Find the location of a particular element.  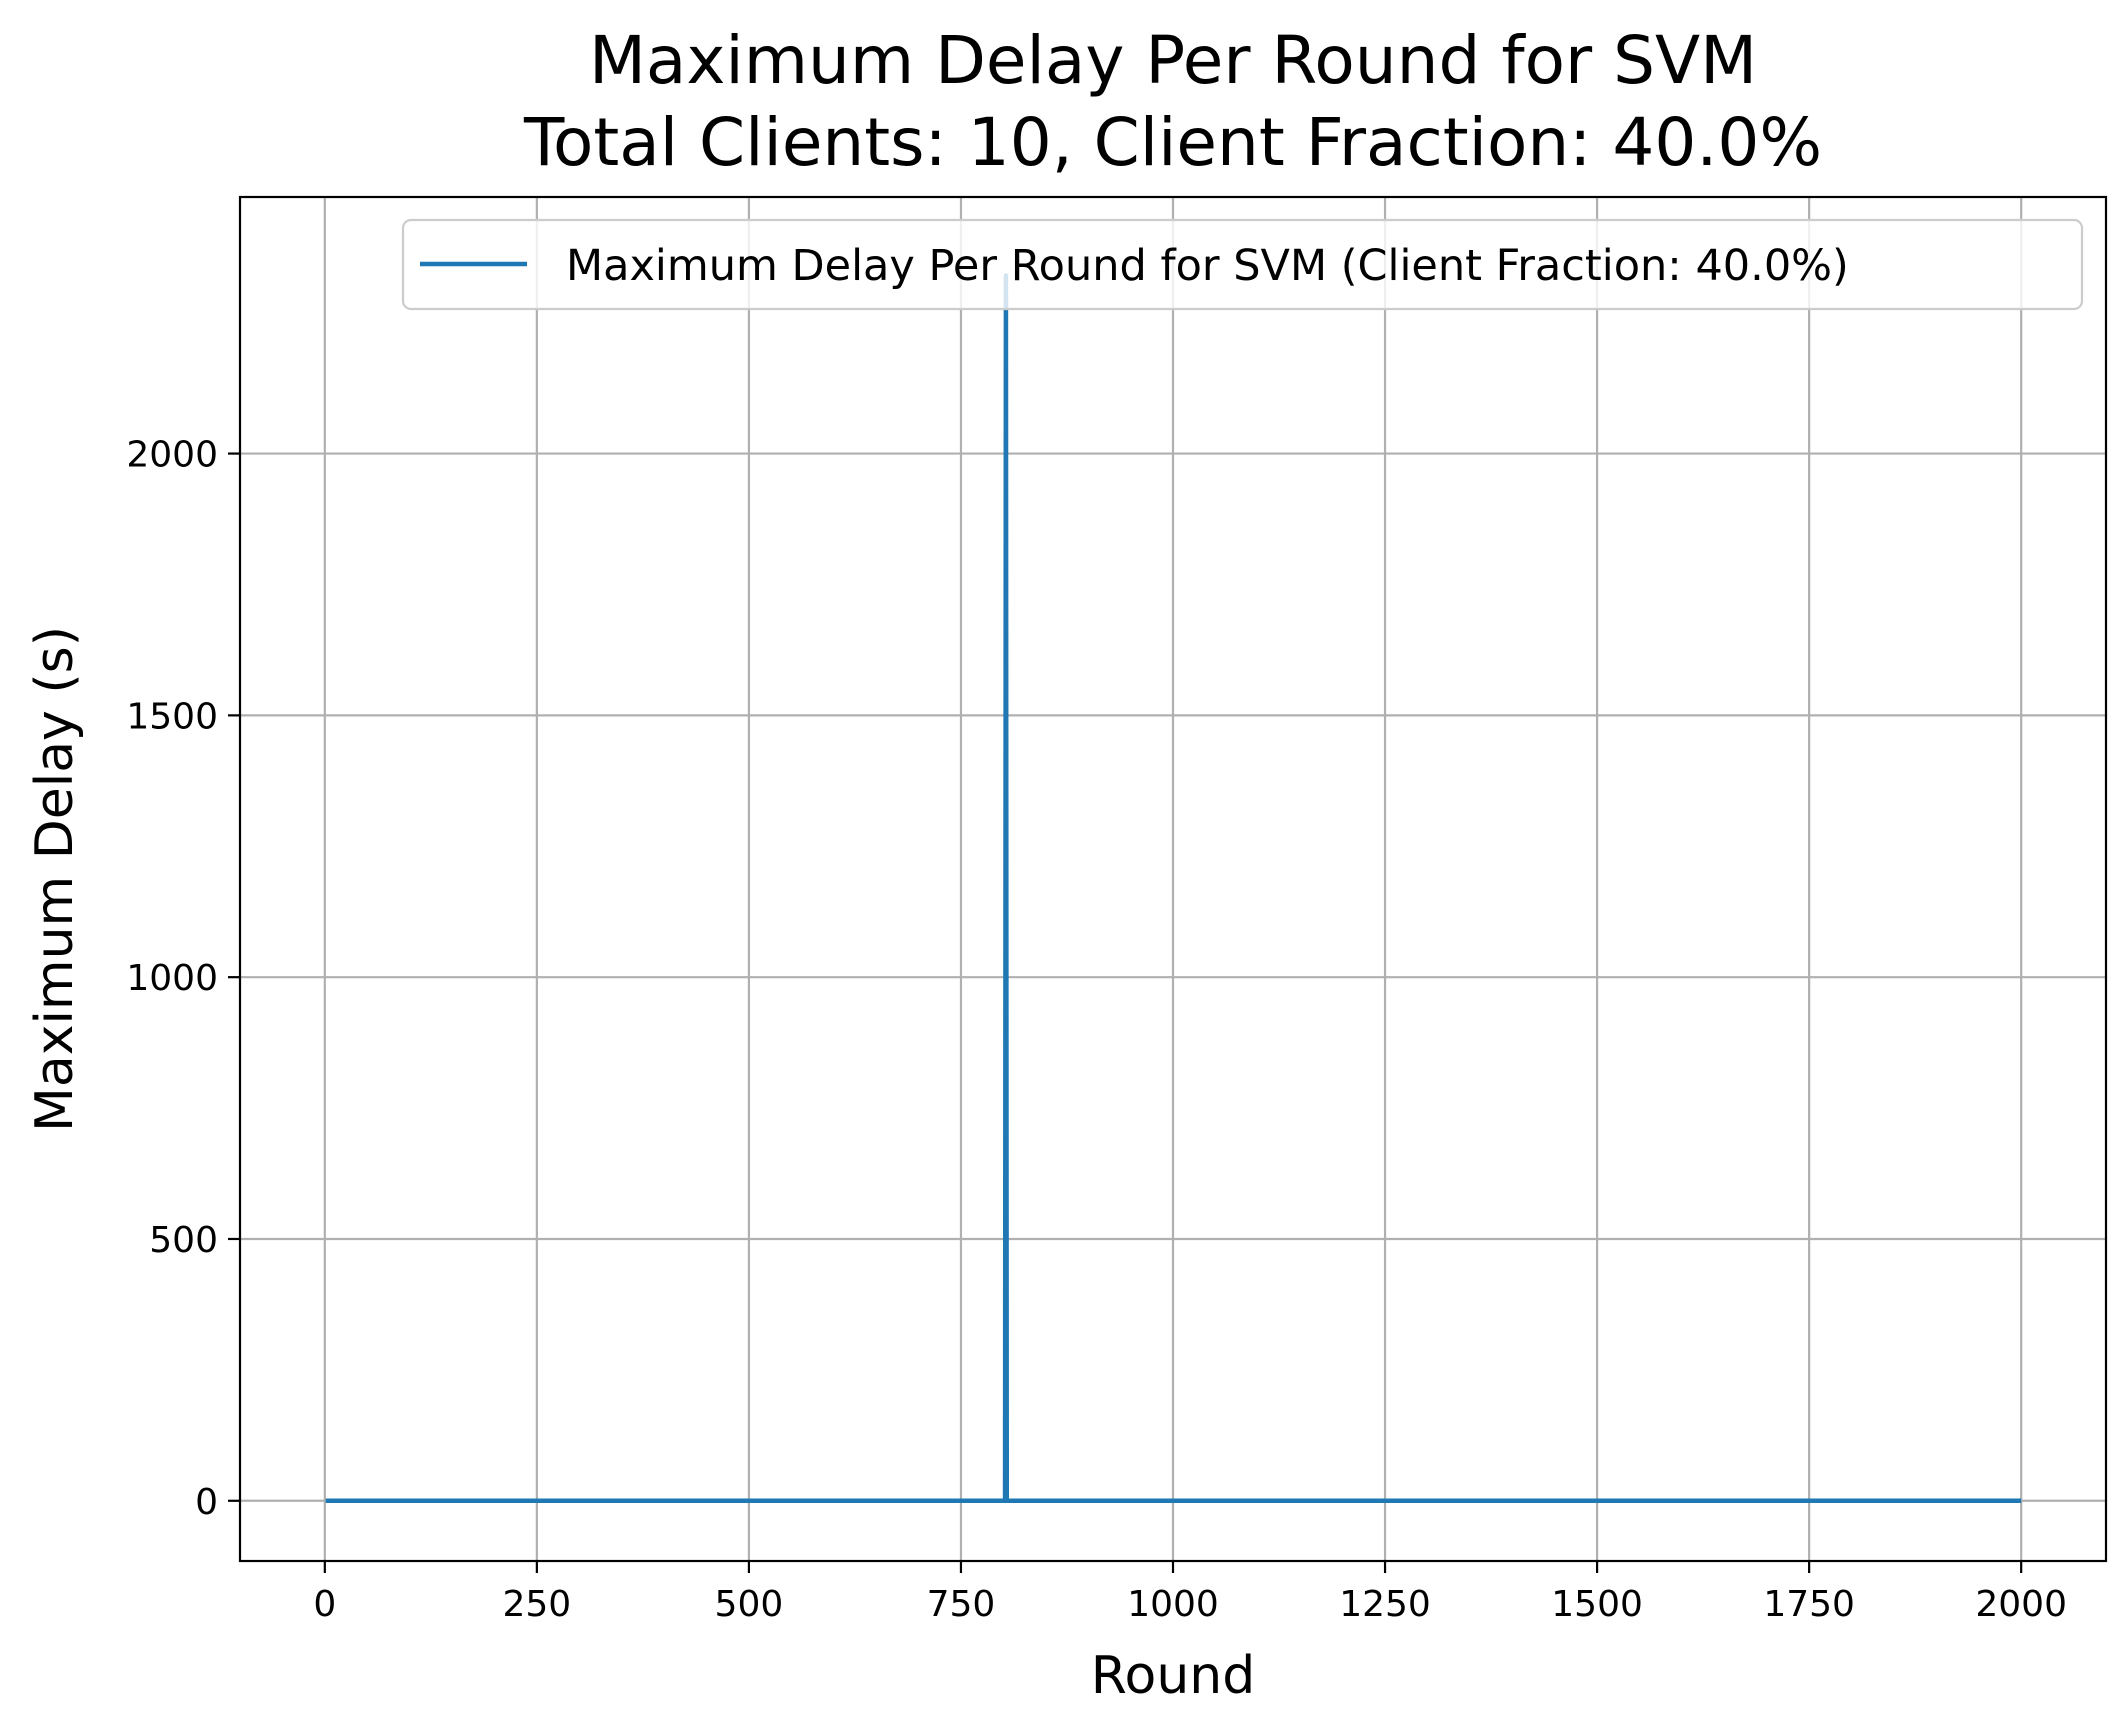

x-tick-label: 500 is located at coordinates (749, 1604).